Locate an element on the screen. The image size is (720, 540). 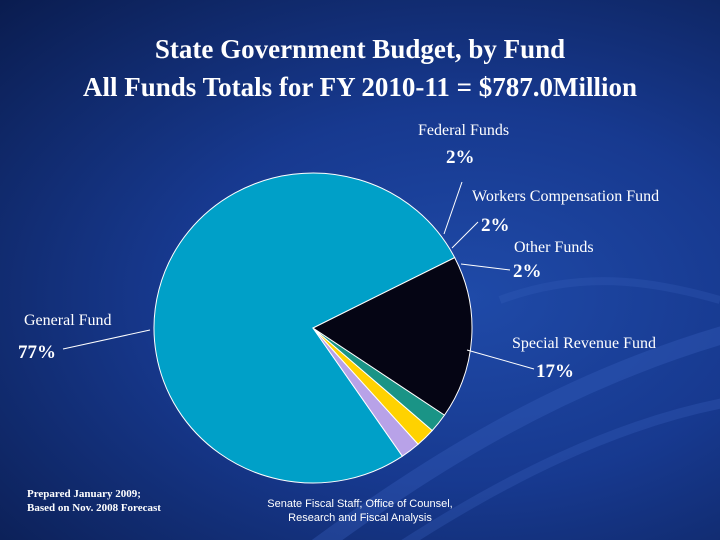
chart-title: State Government Budget, by Fund is located at coordinates (360, 49).